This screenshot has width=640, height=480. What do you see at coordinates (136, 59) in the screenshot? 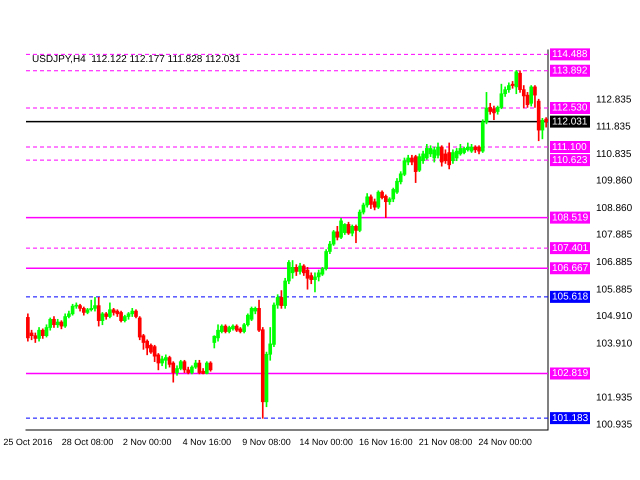
I see `chart-title: USDJPY,H4 112.122 112.177 111.828 112.031` at bounding box center [136, 59].